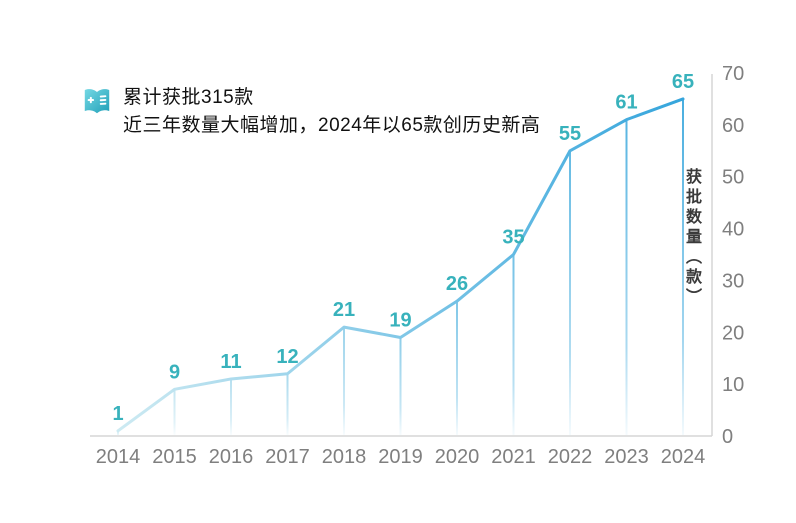  I want to click on y-tick-label: 70, so click(733, 74).